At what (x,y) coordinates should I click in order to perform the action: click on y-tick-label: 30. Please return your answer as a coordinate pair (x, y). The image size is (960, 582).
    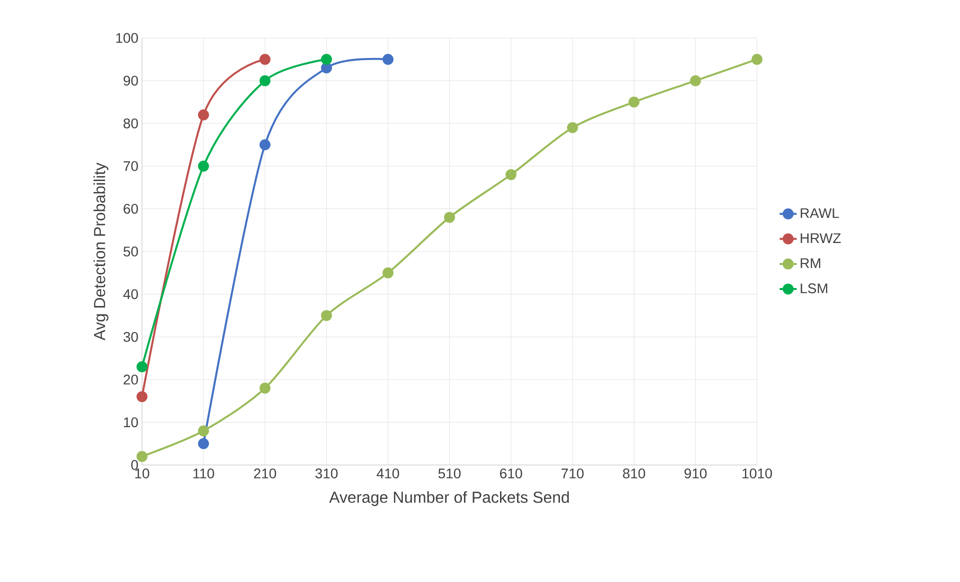
    Looking at the image, I should click on (131, 337).